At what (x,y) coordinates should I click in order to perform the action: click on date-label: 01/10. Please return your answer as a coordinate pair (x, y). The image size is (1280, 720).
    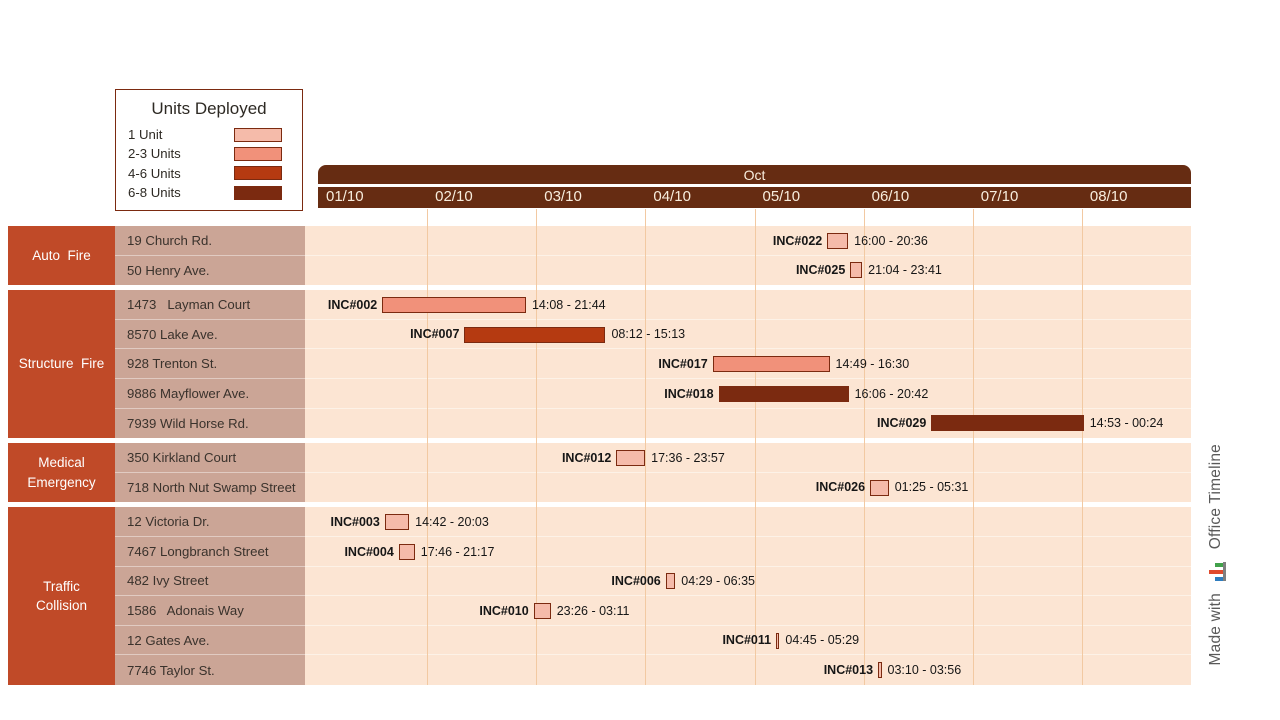
    Looking at the image, I should click on (345, 196).